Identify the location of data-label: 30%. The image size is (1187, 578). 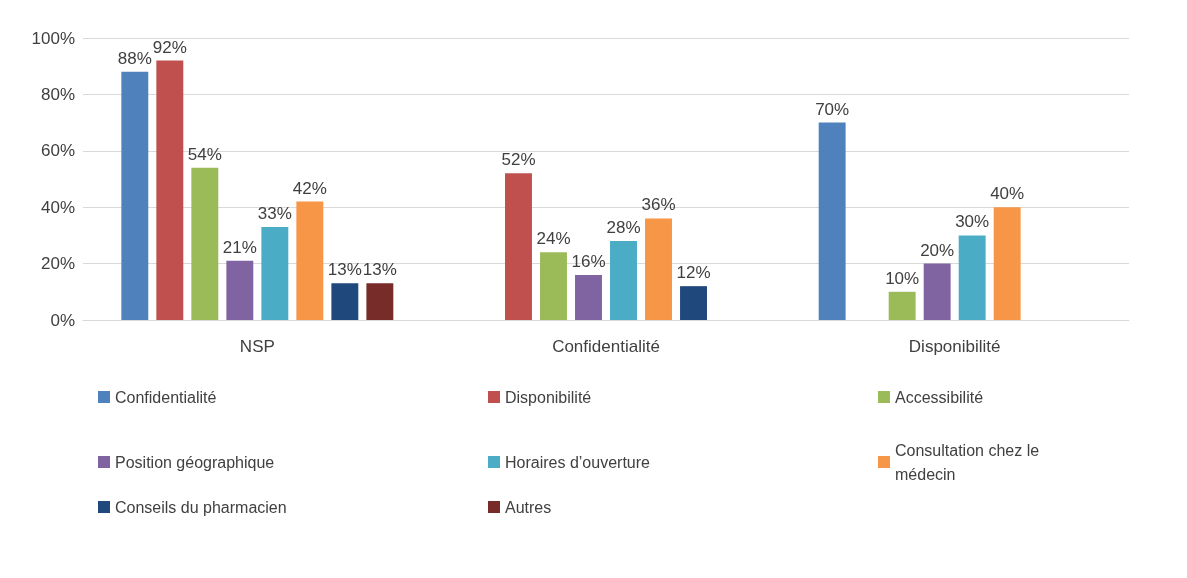
(972, 222).